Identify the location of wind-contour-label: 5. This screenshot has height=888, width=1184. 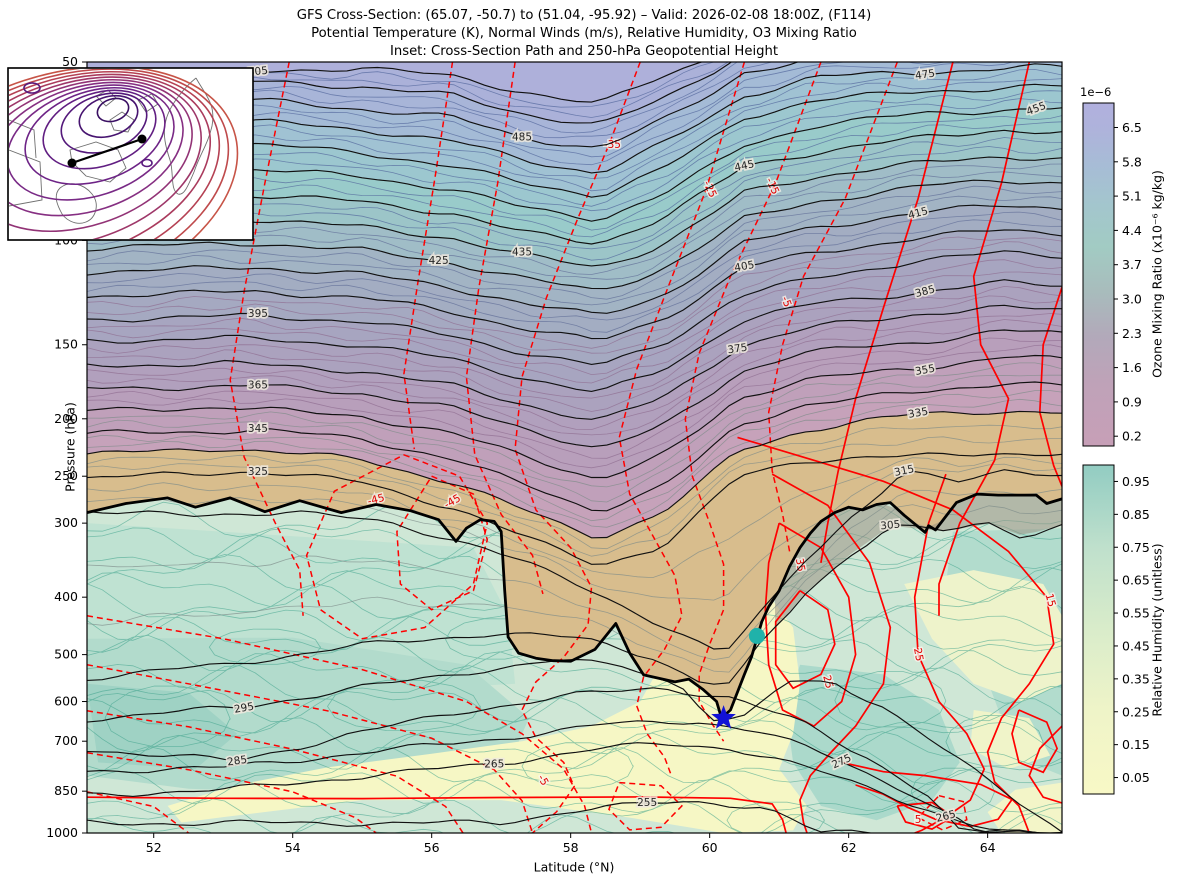
(918, 820).